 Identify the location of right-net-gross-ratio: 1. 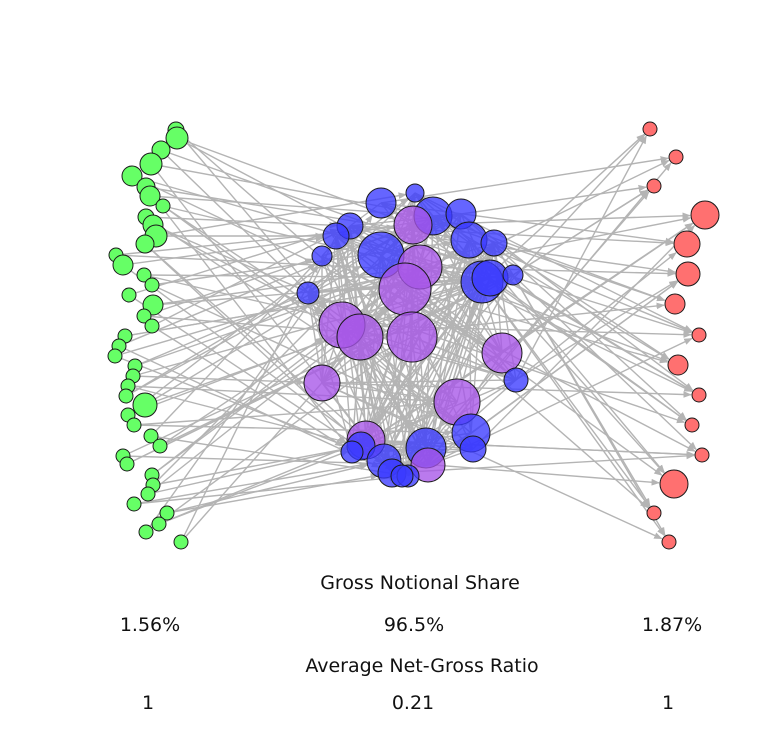
(668, 703).